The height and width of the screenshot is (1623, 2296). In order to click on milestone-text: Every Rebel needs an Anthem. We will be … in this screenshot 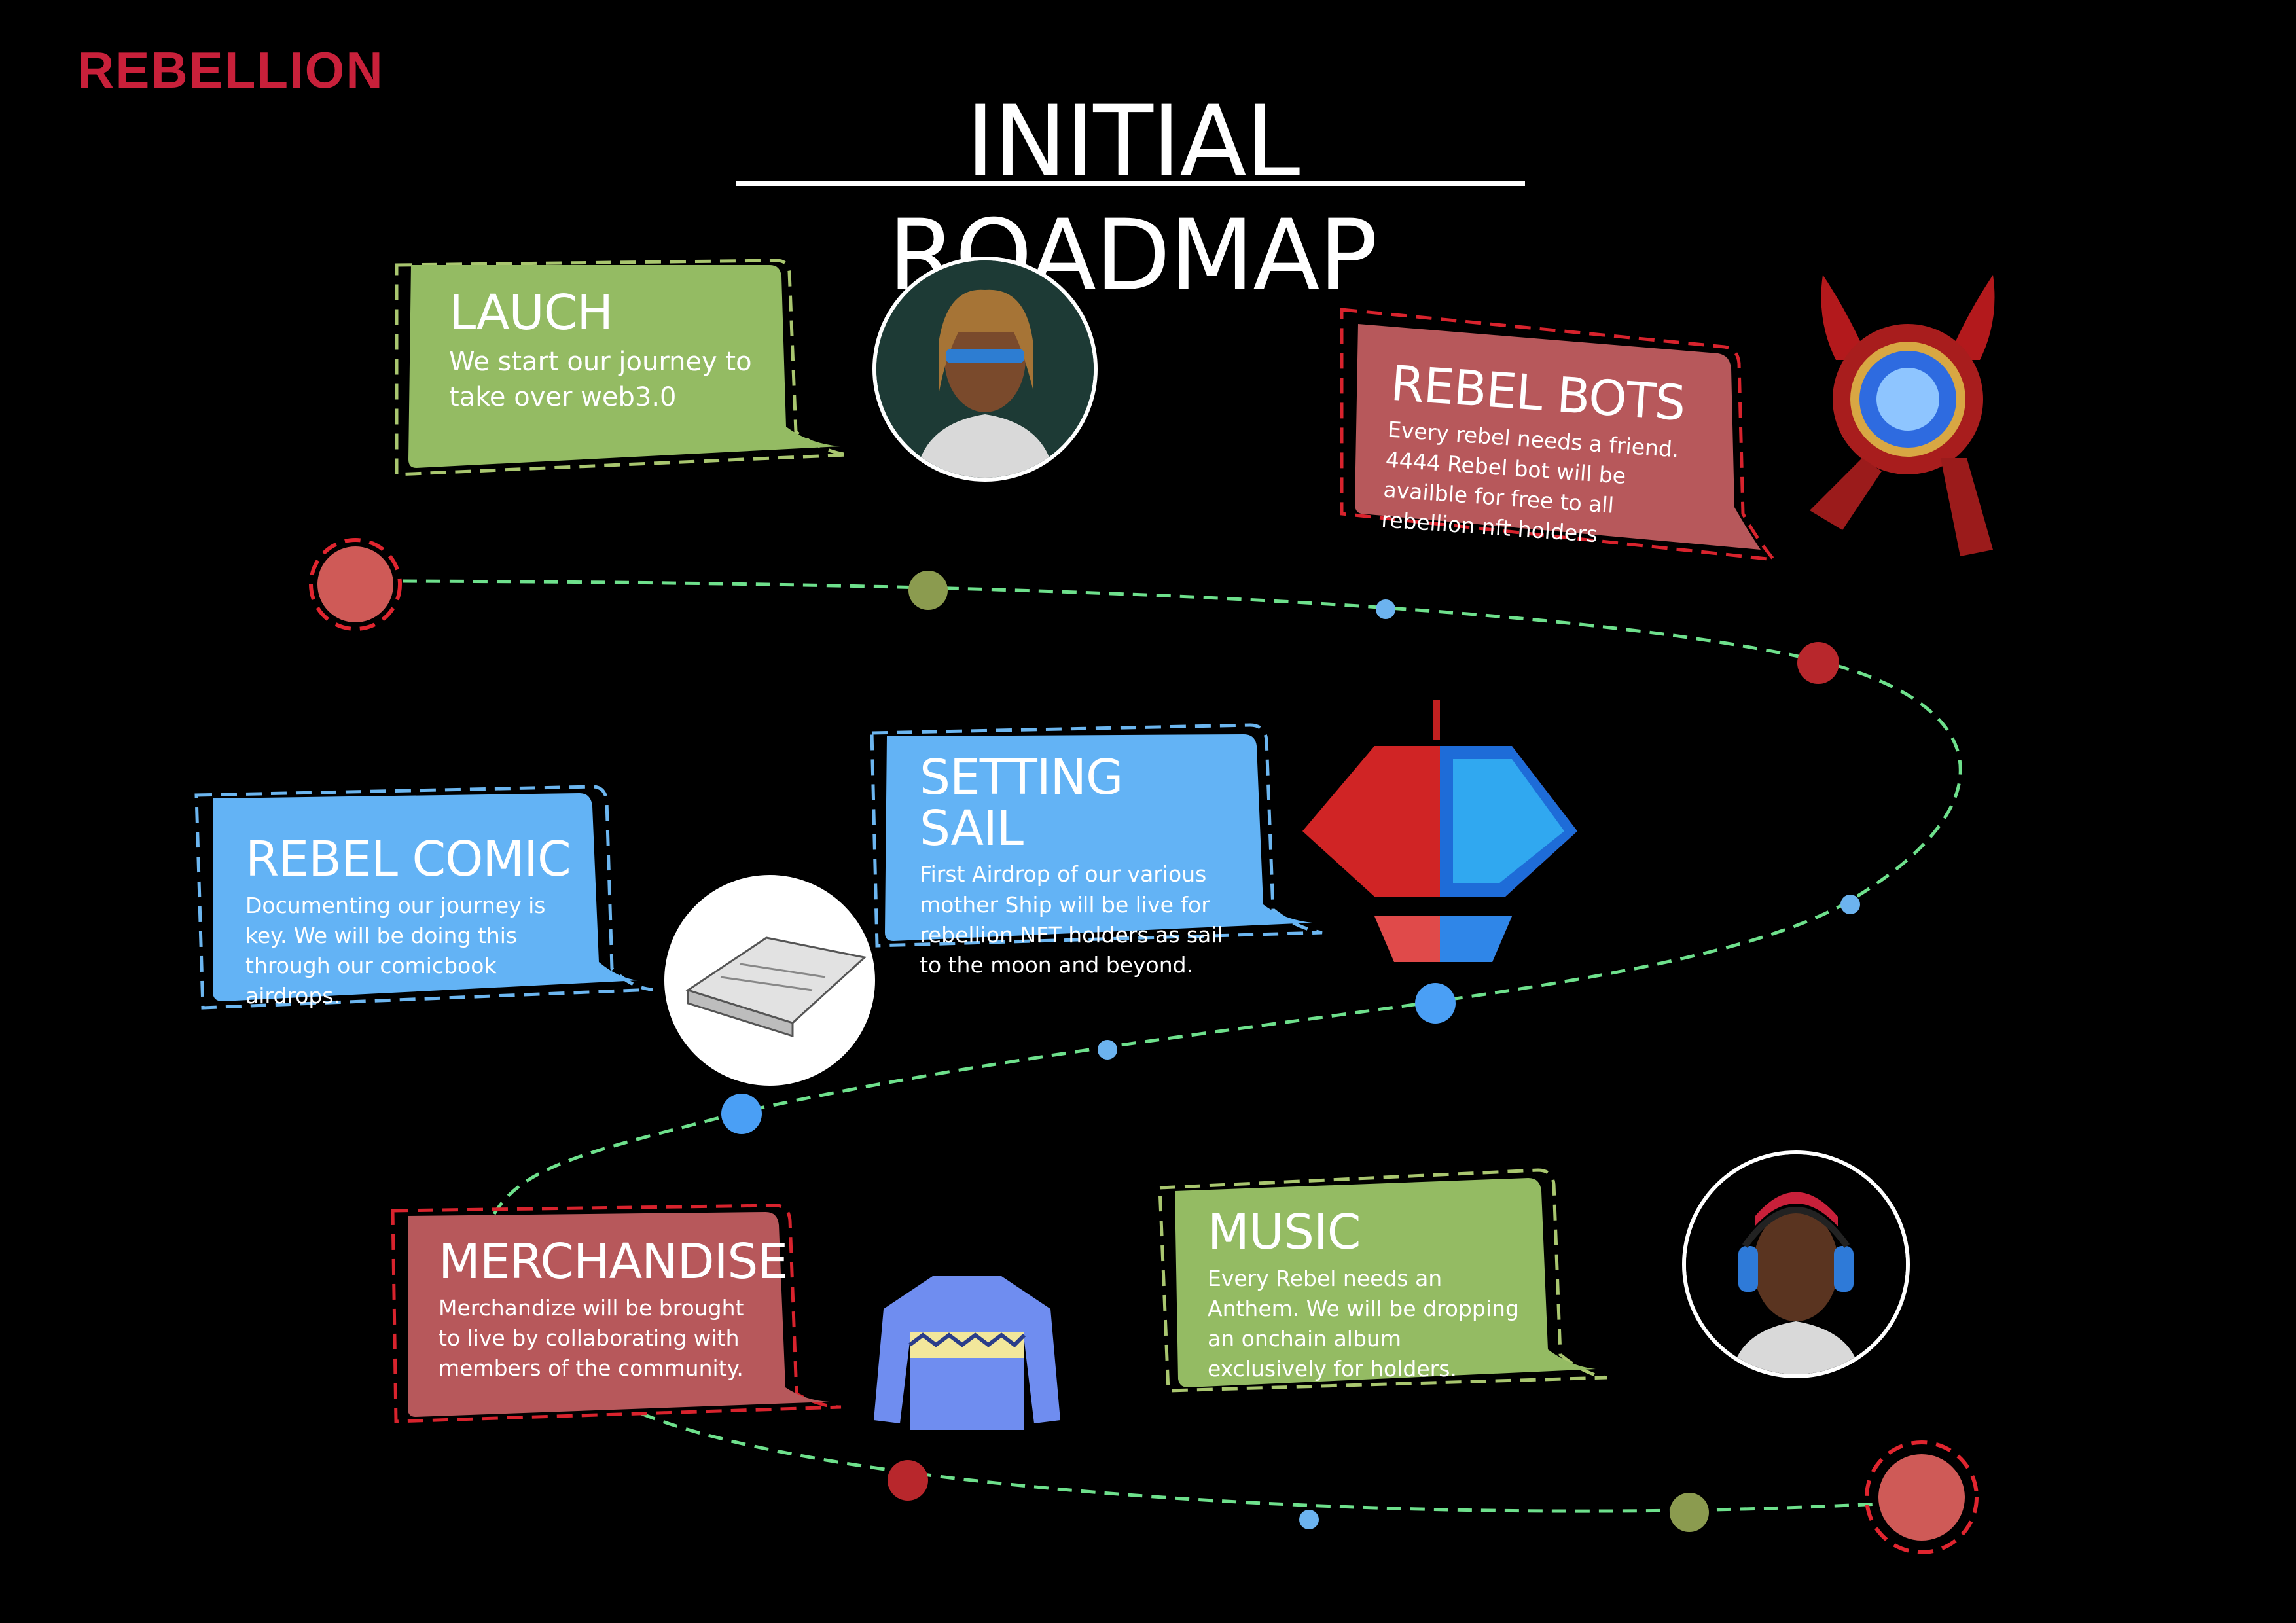, I will do `click(1363, 1323)`.